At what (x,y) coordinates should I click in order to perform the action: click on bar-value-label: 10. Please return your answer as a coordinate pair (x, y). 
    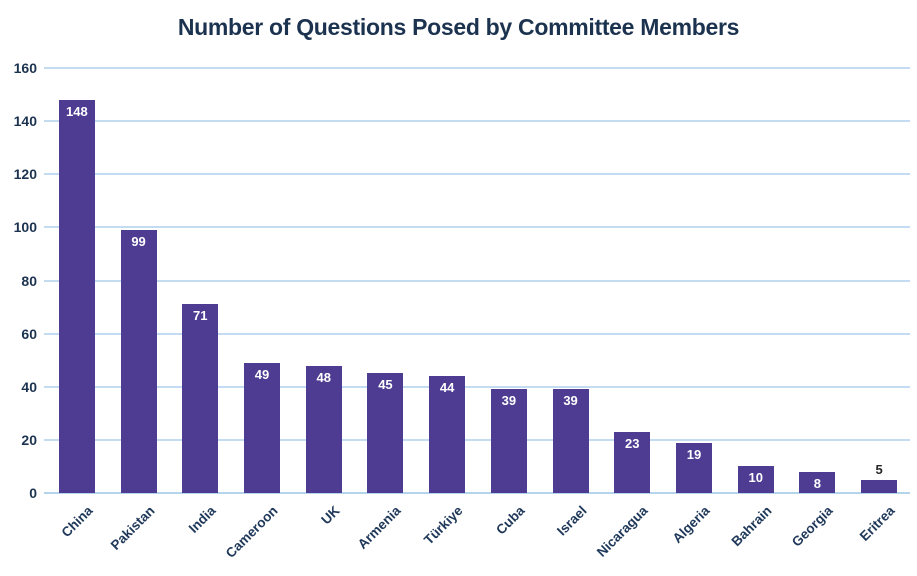
    Looking at the image, I should click on (755, 478).